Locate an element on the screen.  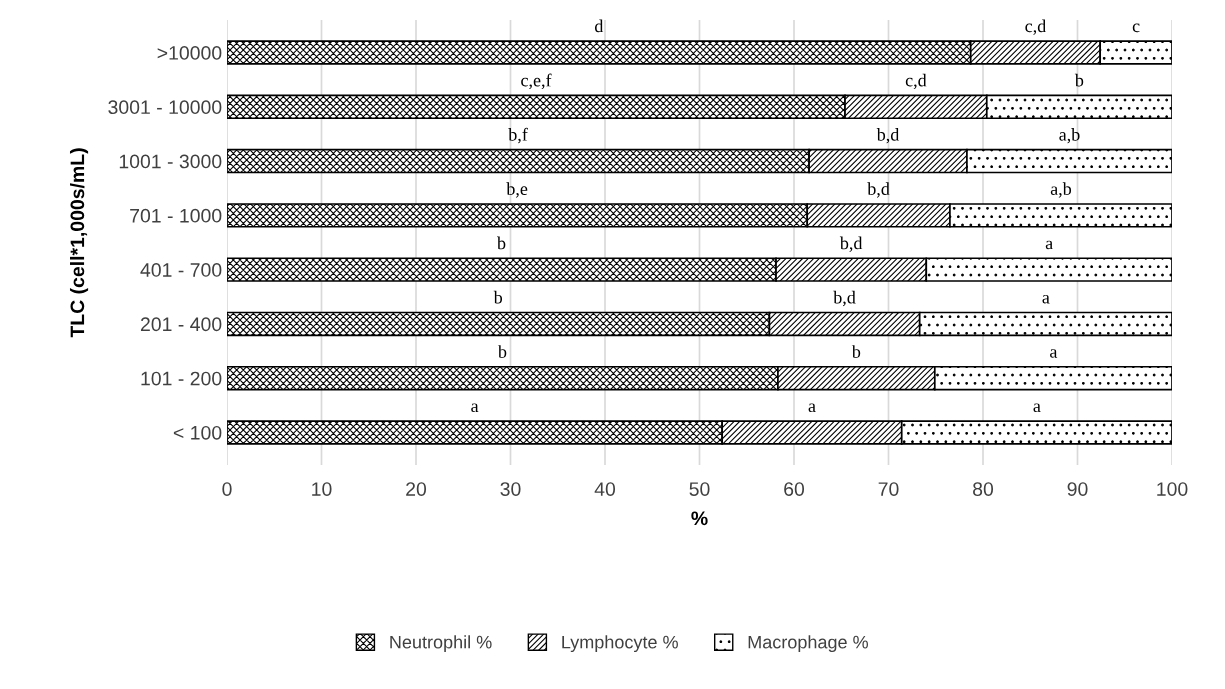
x-tick-label: 90 is located at coordinates (1077, 489).